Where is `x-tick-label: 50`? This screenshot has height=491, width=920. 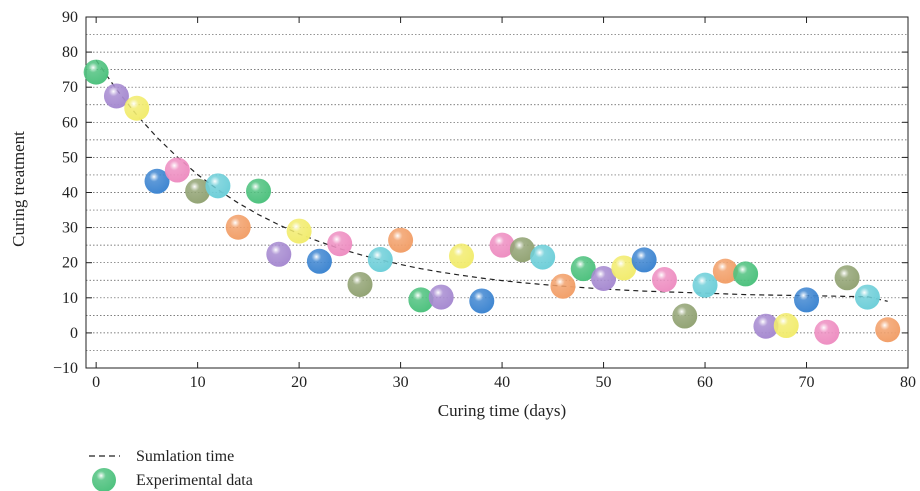 x-tick-label: 50 is located at coordinates (604, 382).